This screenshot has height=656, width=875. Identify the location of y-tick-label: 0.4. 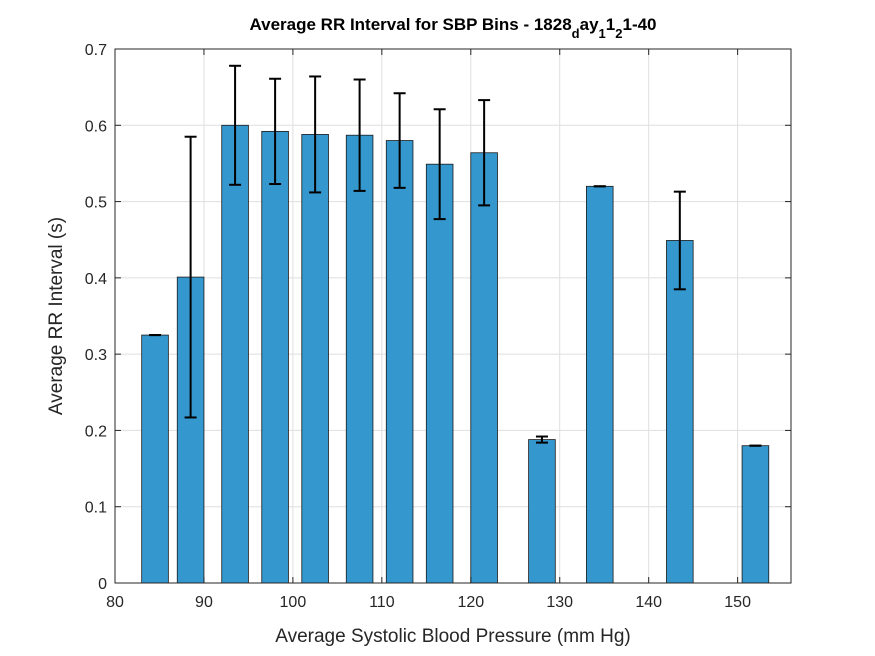
(96, 279).